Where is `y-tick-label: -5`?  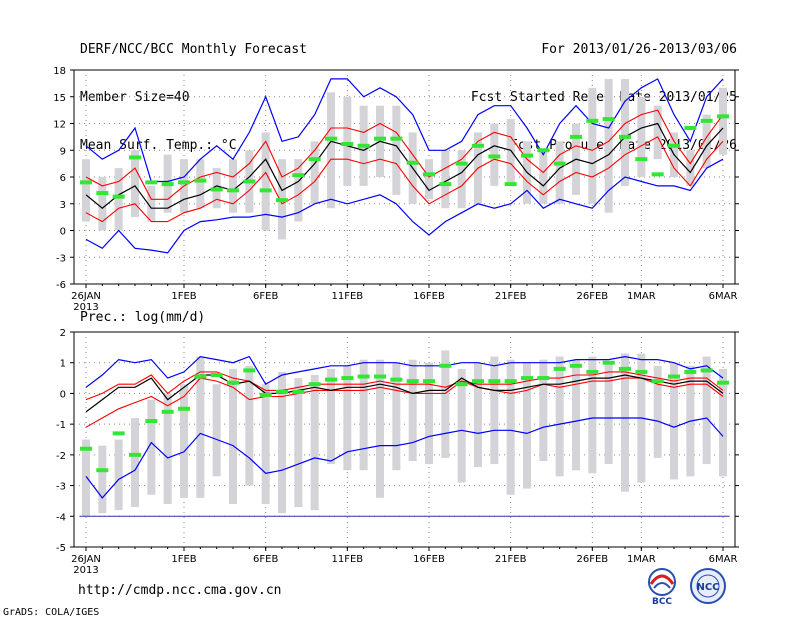 y-tick-label: -5 is located at coordinates (61, 548).